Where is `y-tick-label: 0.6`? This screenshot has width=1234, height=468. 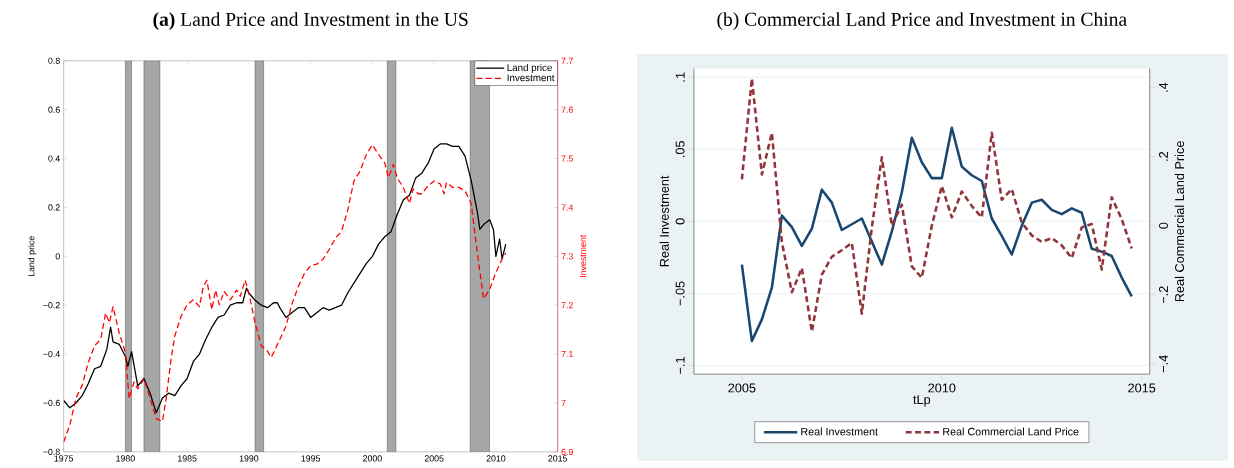 y-tick-label: 0.6 is located at coordinates (54, 109).